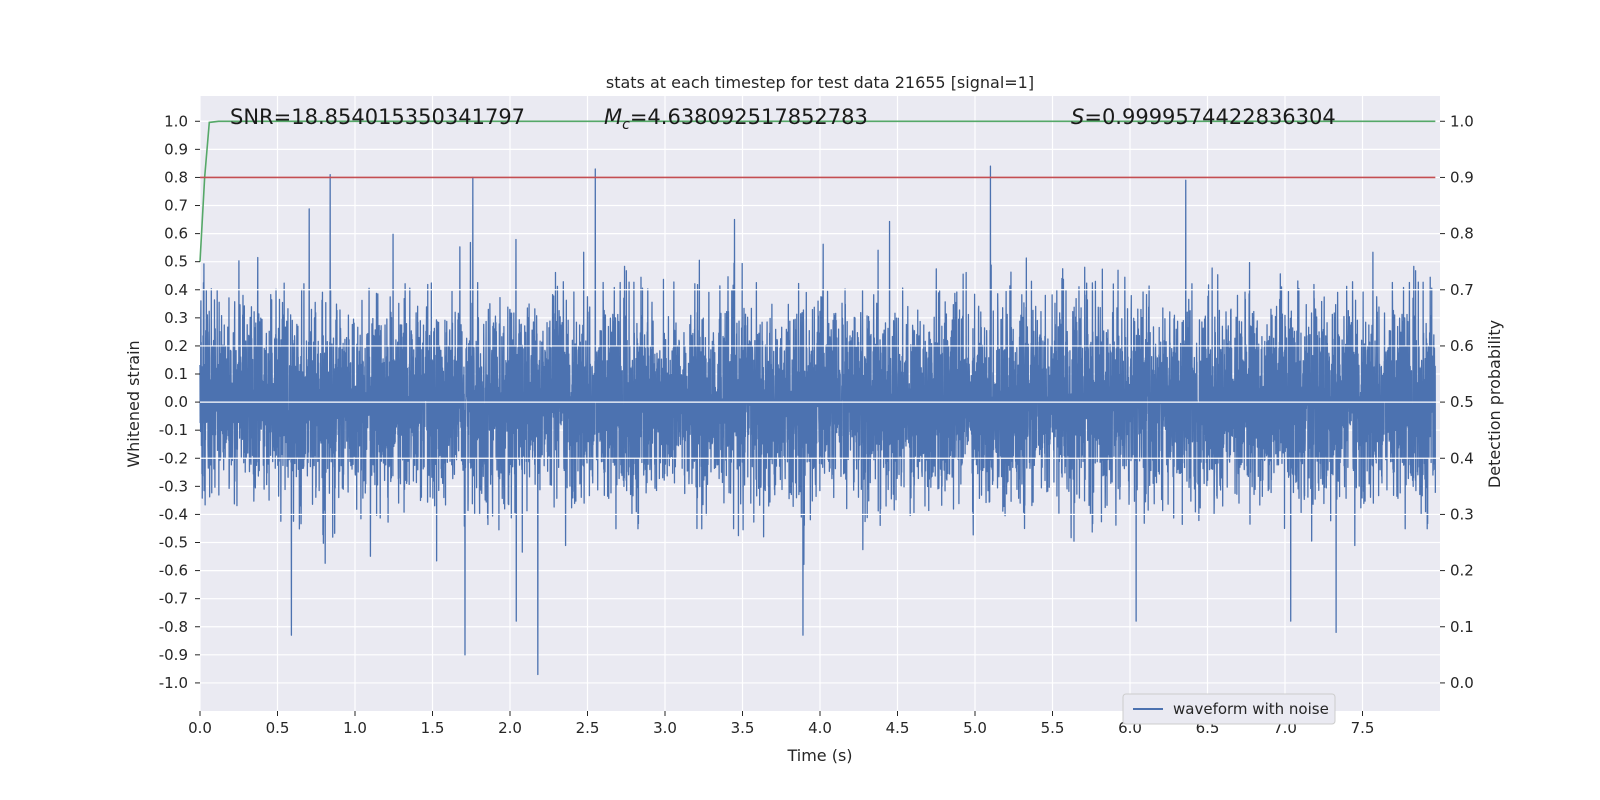 This screenshot has height=800, width=1600. What do you see at coordinates (1462, 683) in the screenshot?
I see `y-right-tick-label: 0.0` at bounding box center [1462, 683].